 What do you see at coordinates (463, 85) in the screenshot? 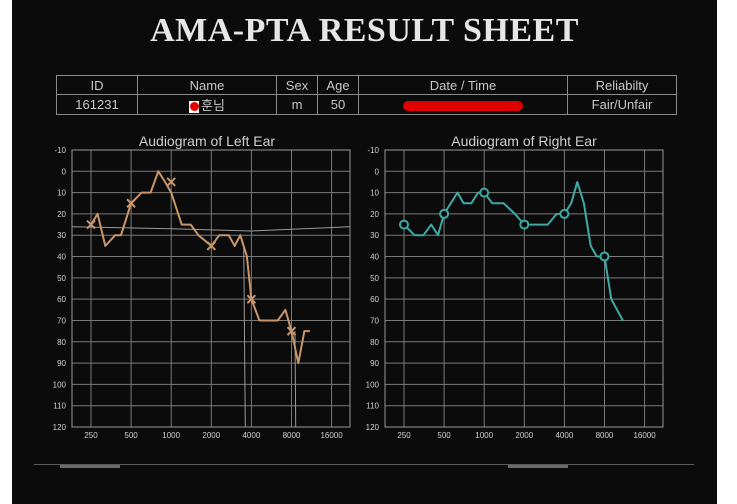
I see `header-date-time: Date / Time` at bounding box center [463, 85].